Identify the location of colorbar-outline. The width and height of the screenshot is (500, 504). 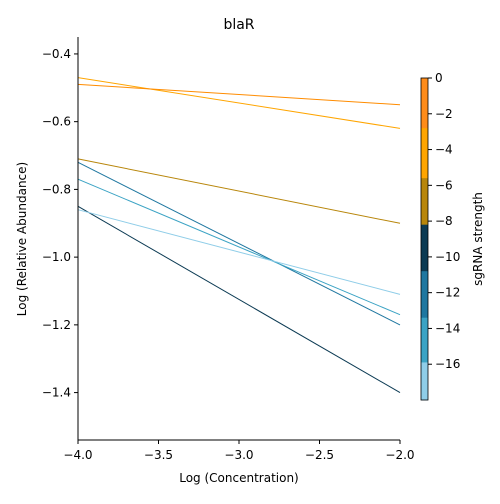
(424, 239).